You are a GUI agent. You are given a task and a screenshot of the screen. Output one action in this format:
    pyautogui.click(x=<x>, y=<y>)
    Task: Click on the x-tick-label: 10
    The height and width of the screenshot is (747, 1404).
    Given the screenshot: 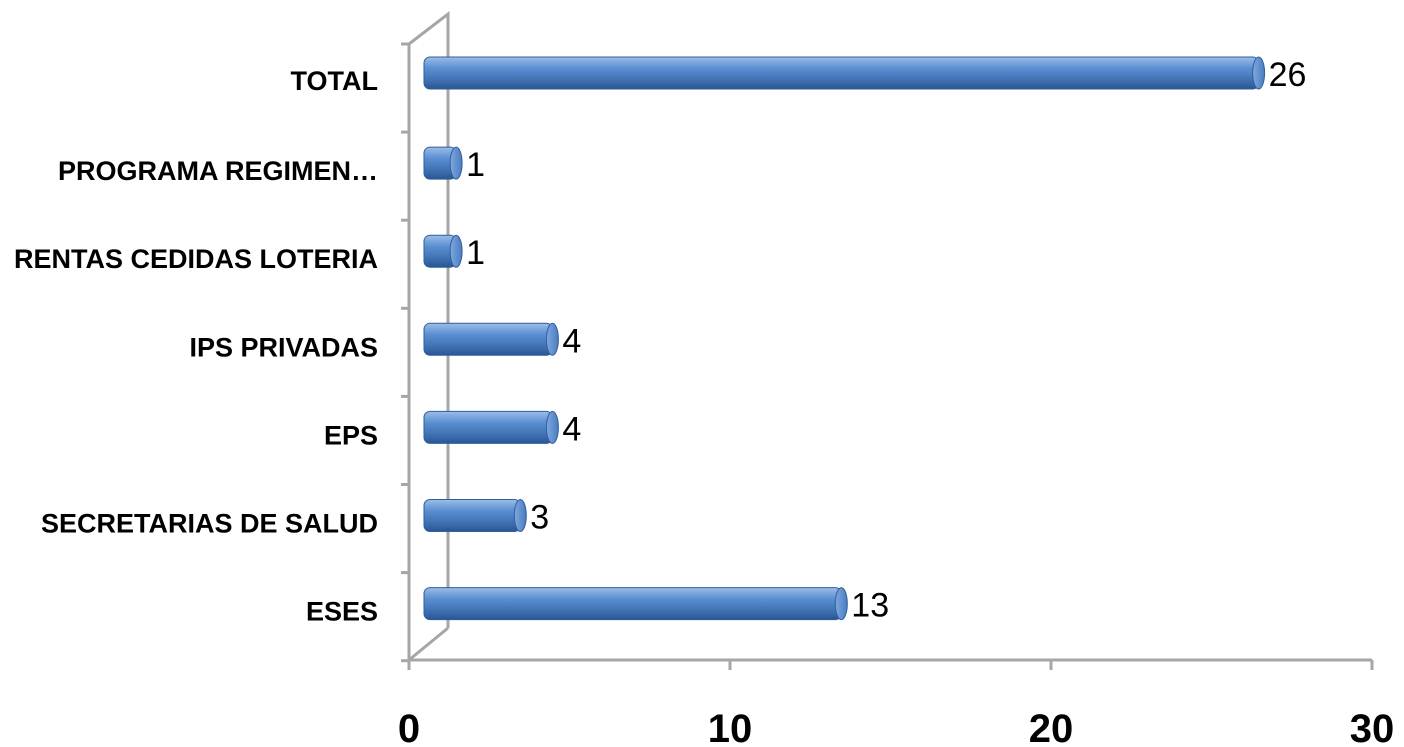 What is the action you would take?
    pyautogui.click(x=730, y=727)
    